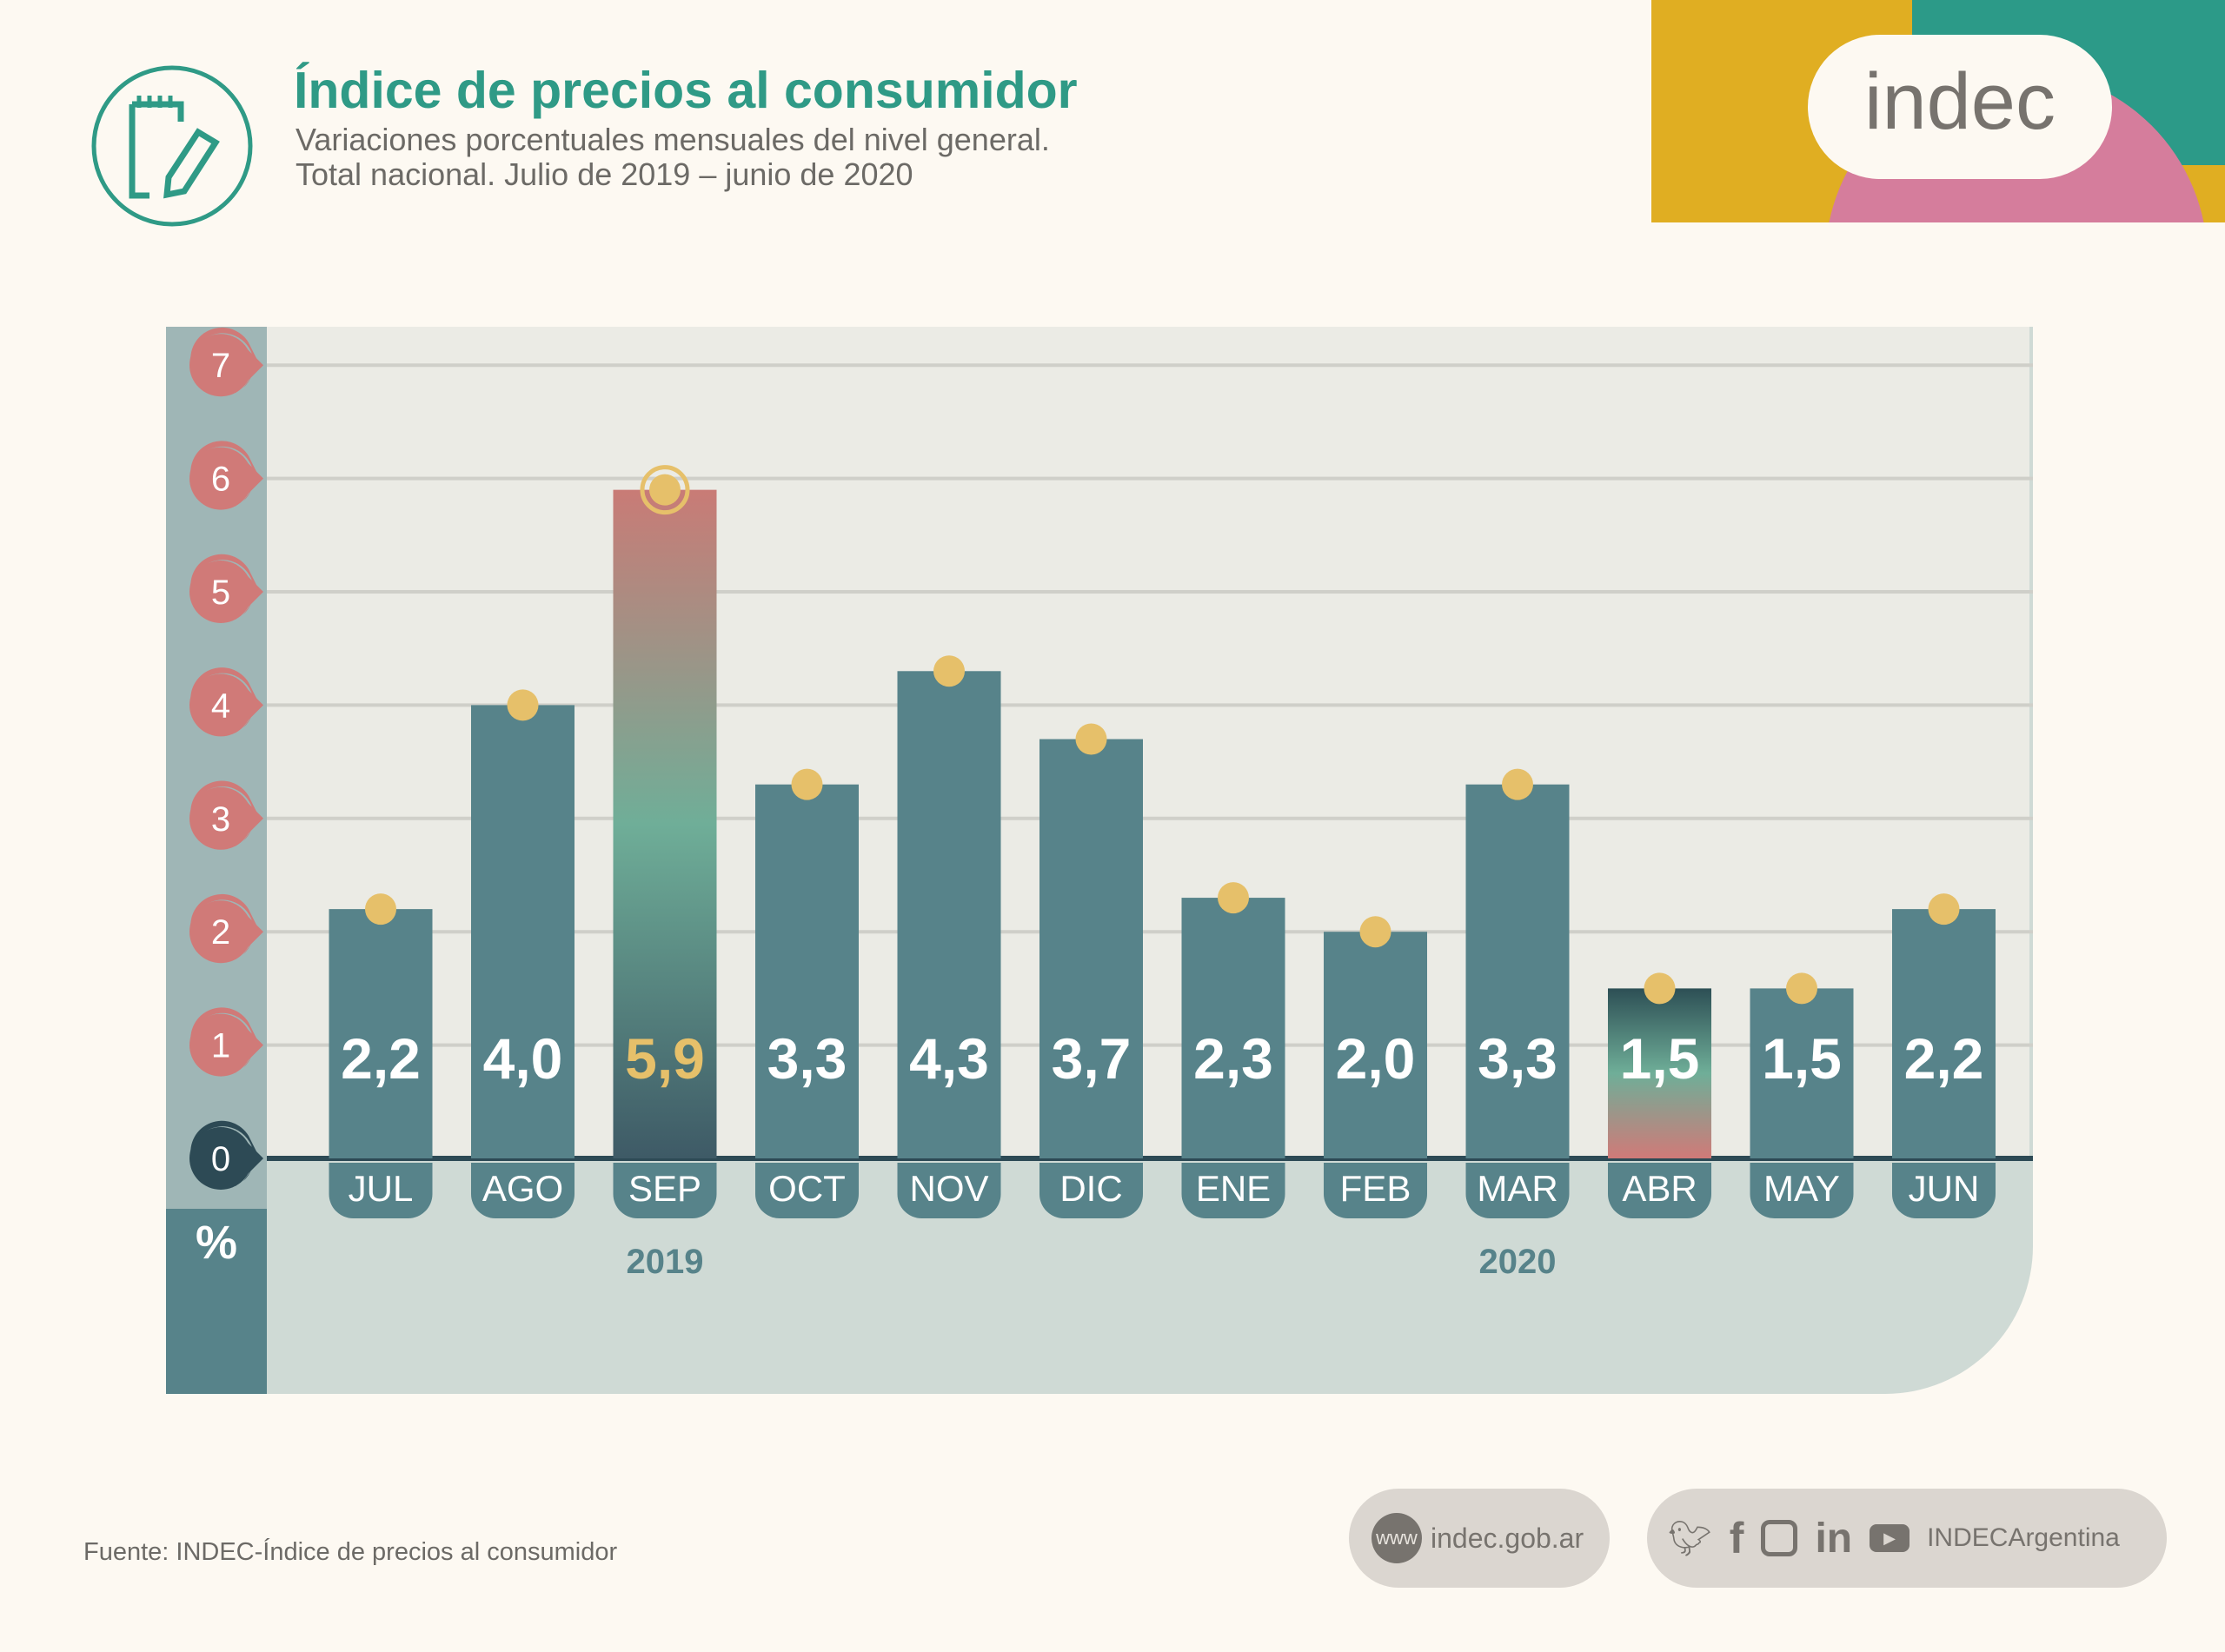 Image resolution: width=2225 pixels, height=1652 pixels. I want to click on bar-jul, so click(381, 1033).